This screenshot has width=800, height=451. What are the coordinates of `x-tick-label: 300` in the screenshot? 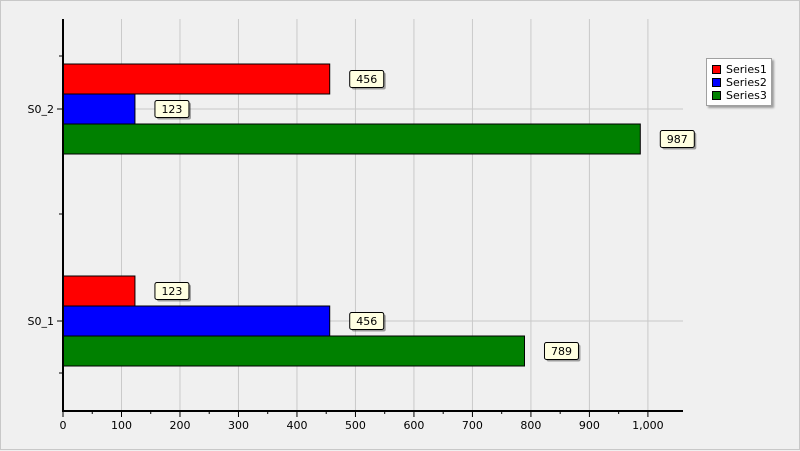 It's located at (238, 425).